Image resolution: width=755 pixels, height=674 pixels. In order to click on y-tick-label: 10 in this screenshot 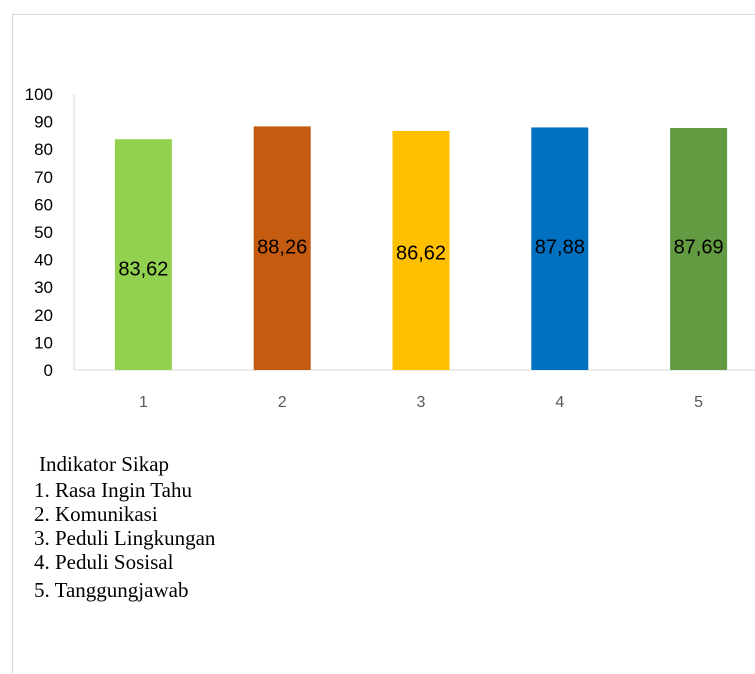, I will do `click(43, 342)`.